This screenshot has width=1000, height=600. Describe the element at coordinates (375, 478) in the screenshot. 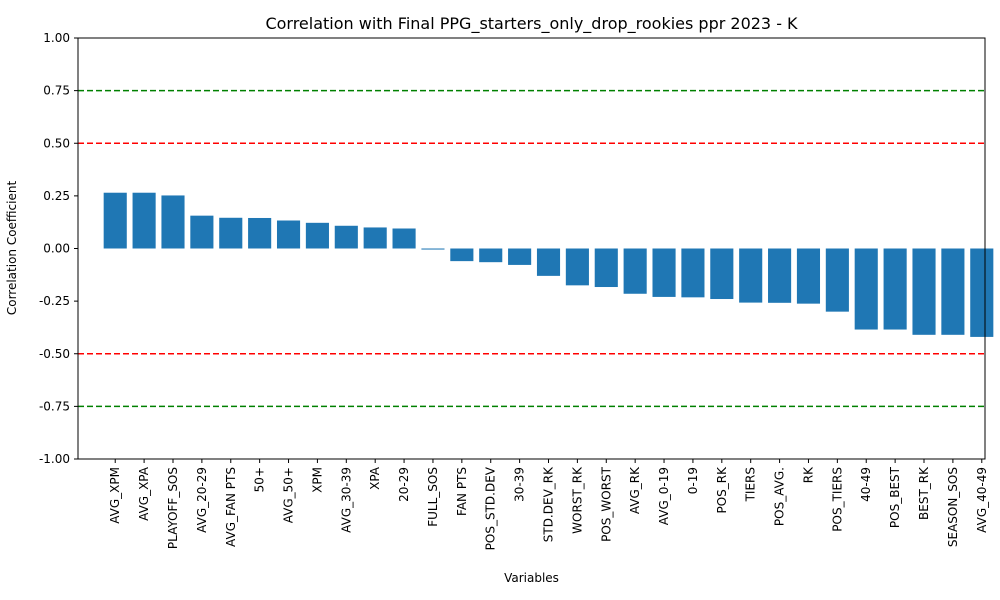

I see `x-tick-label-9: XPA` at that location.